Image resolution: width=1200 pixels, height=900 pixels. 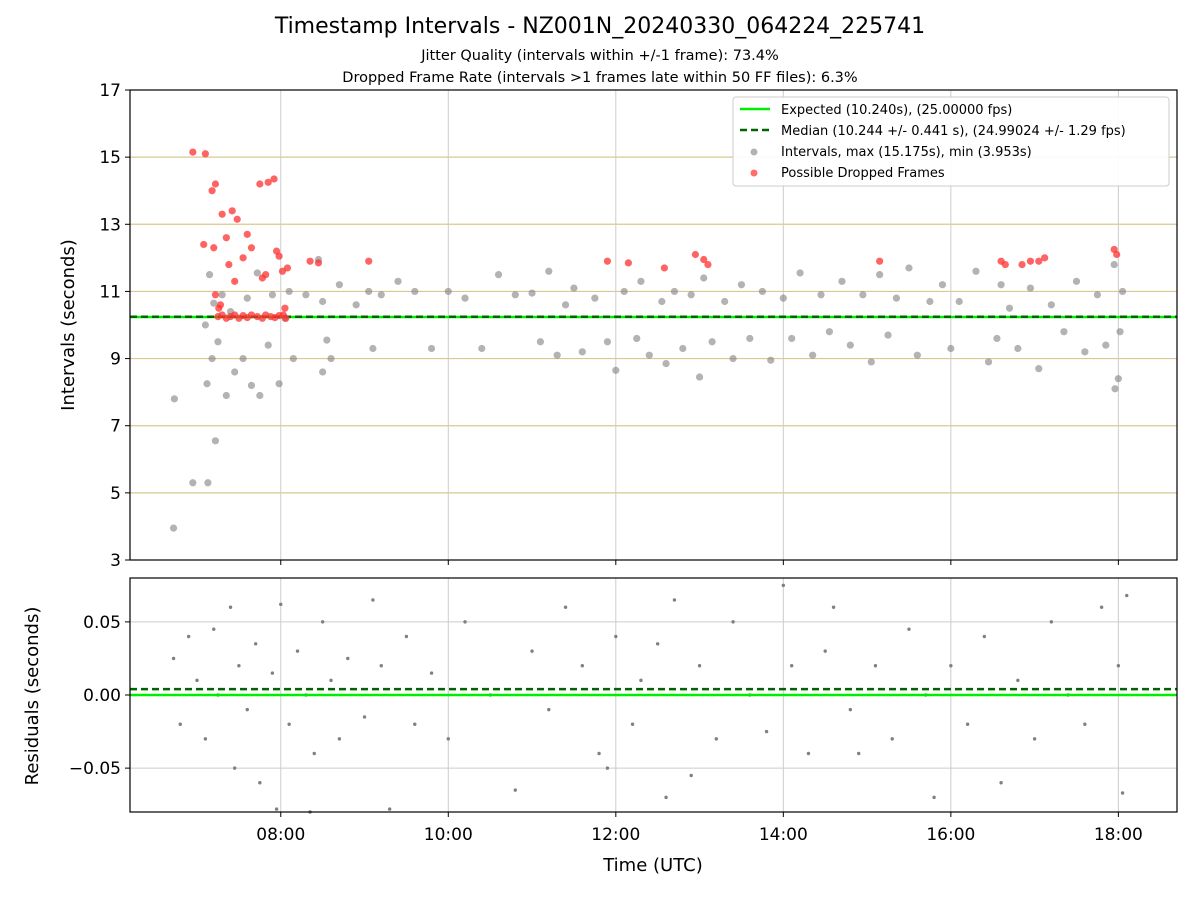 What do you see at coordinates (896, 110) in the screenshot?
I see `legend-expected-label: Expected (10.240s), (25.00000 fps)` at bounding box center [896, 110].